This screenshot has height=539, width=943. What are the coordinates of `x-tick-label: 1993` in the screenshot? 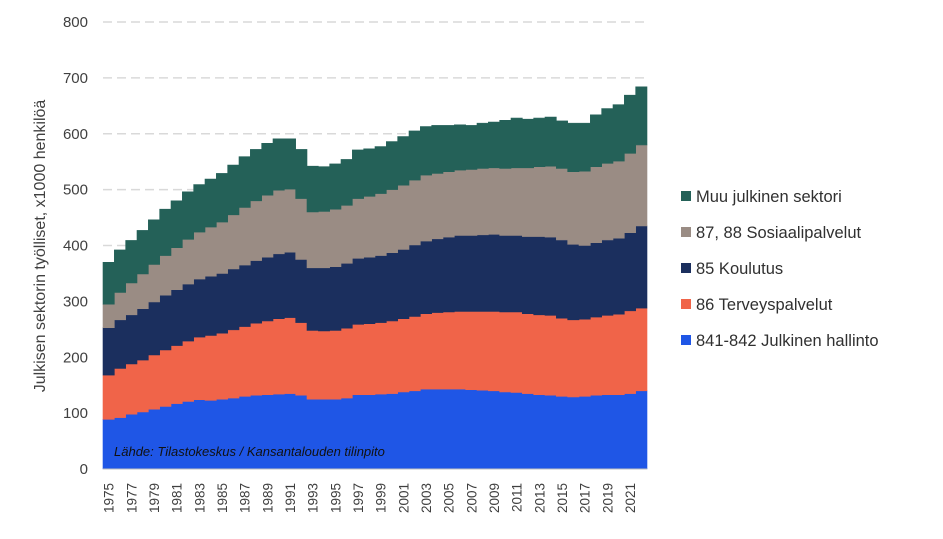 It's located at (313, 498).